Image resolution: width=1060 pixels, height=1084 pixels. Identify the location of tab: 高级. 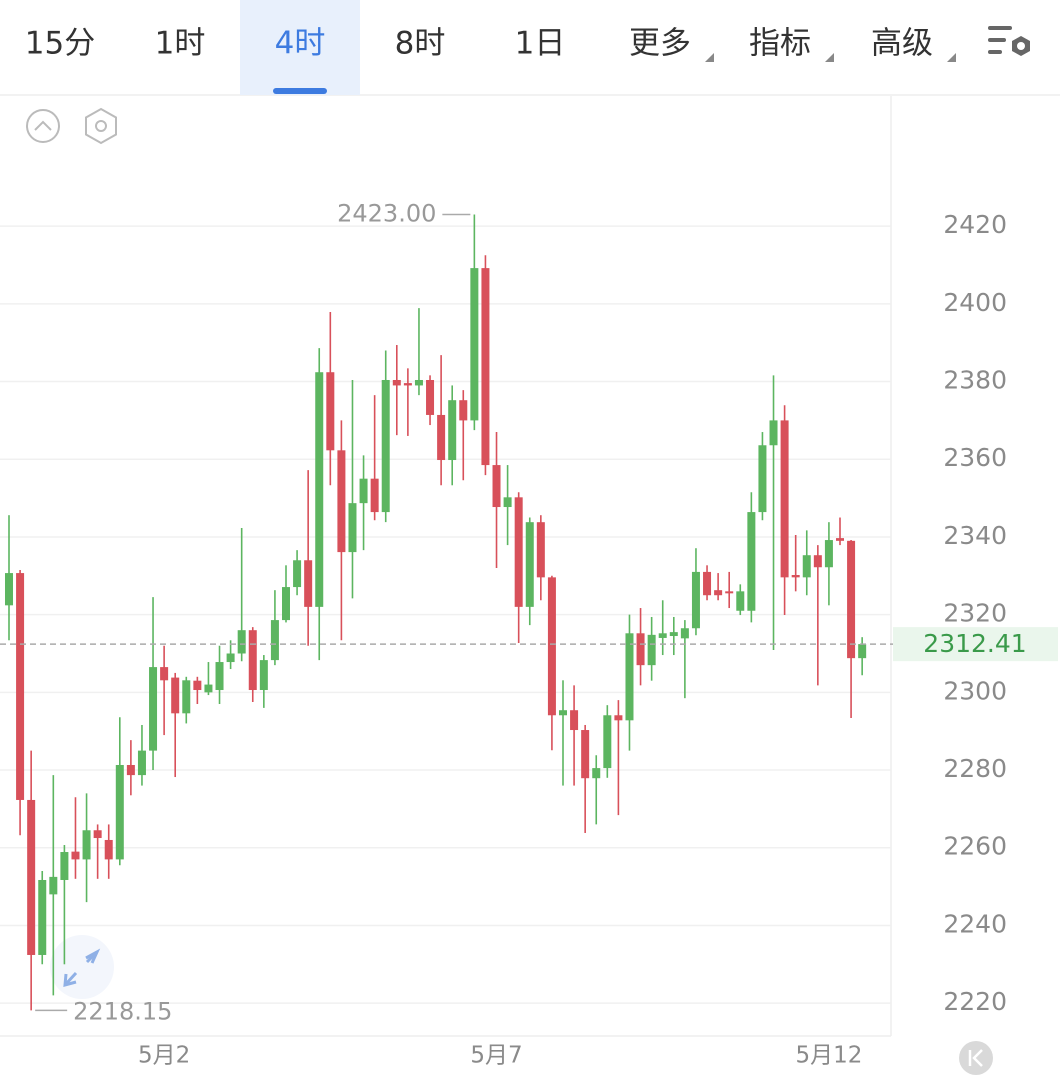
(902, 44).